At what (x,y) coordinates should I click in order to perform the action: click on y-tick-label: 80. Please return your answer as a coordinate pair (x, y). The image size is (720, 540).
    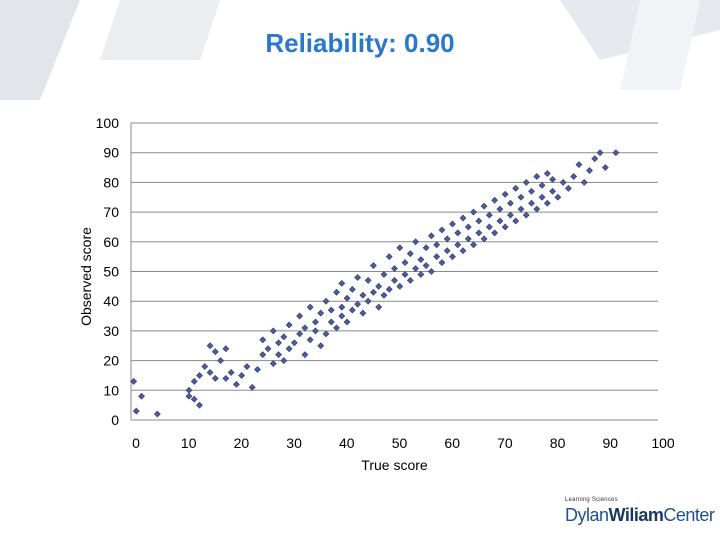
    Looking at the image, I should click on (111, 182).